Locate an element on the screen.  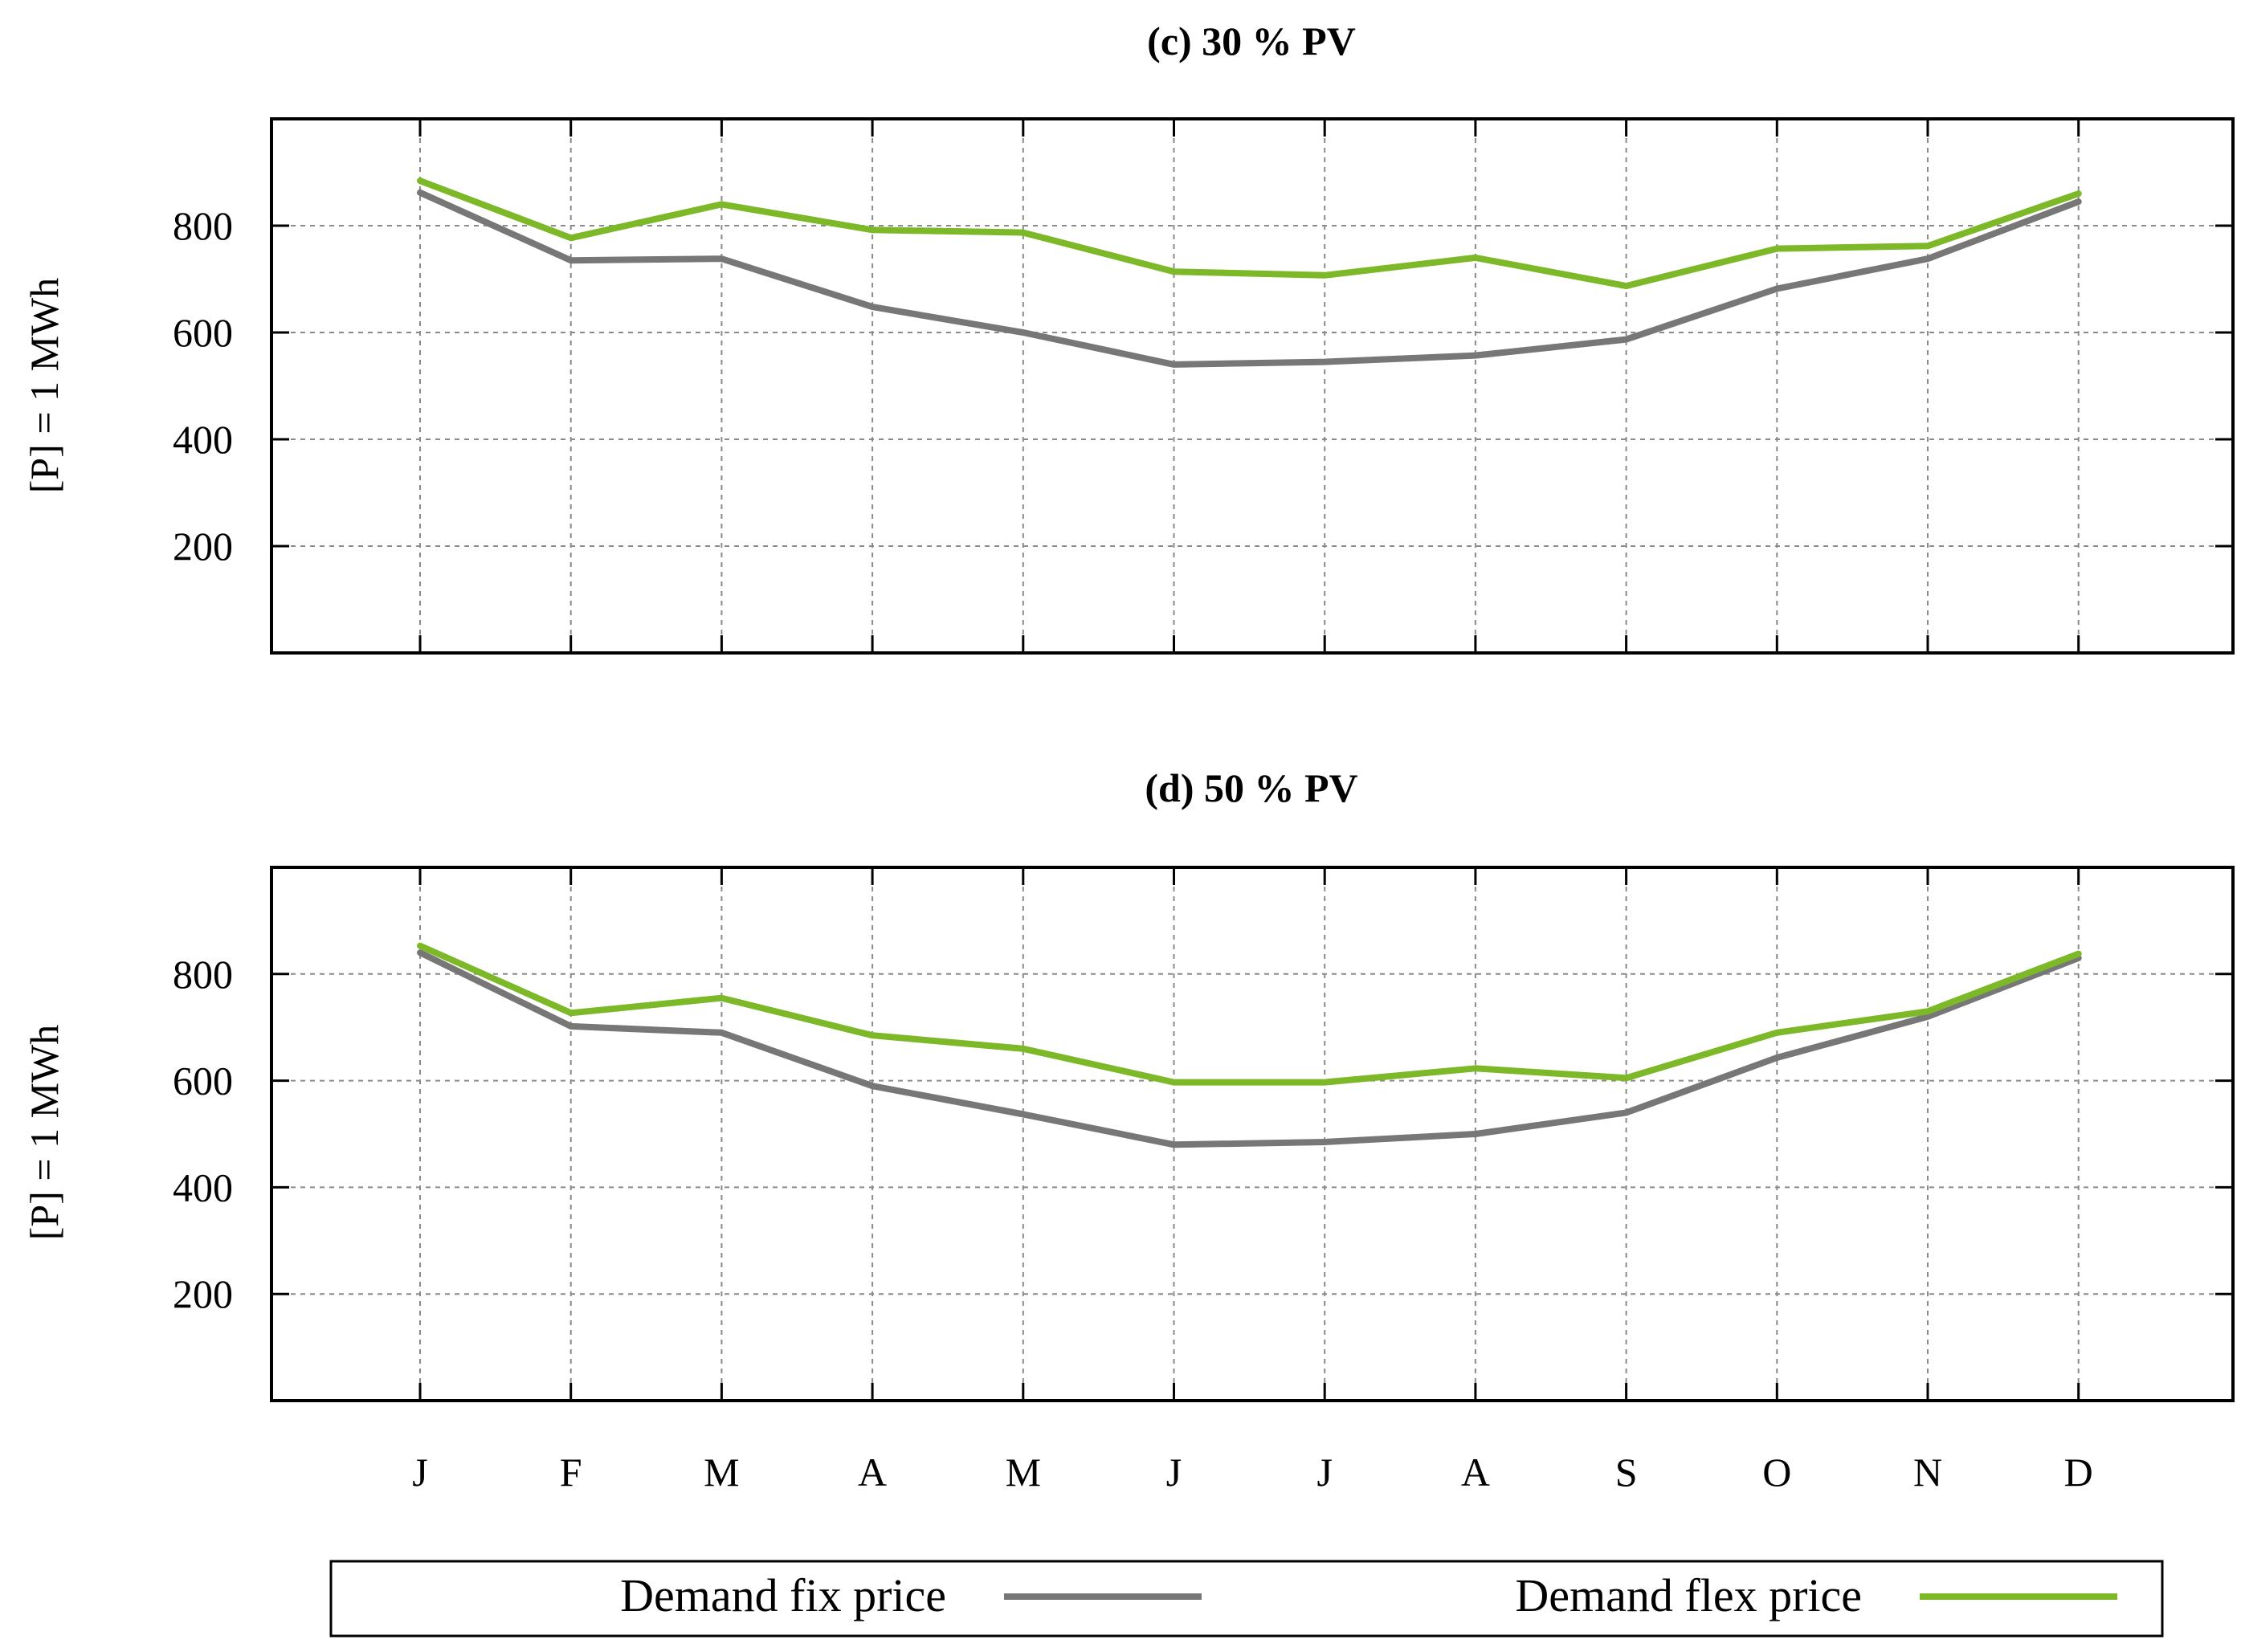
x-tick-label: N is located at coordinates (1927, 1472).